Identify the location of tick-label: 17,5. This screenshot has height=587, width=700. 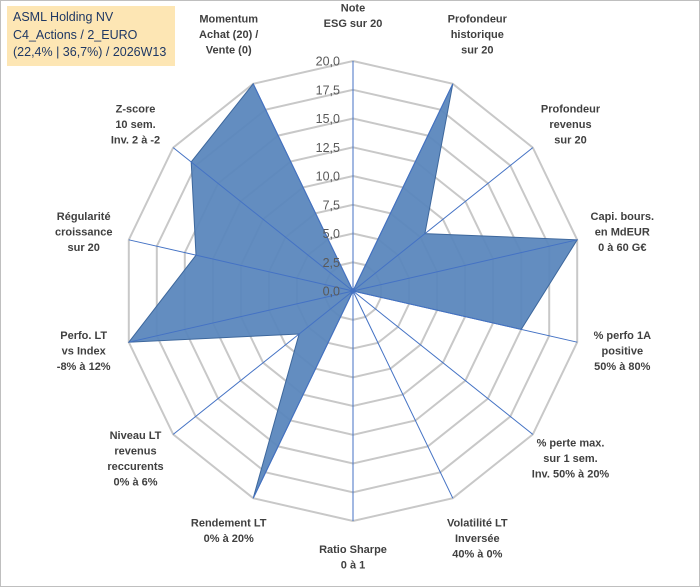
(328, 90).